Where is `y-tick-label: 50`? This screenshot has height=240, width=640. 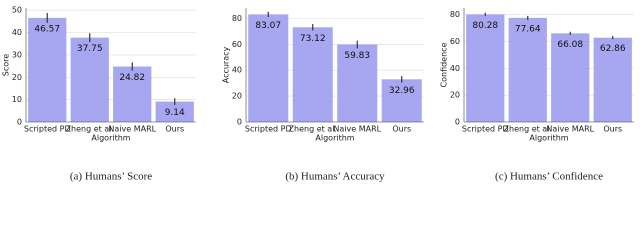 y-tick-label: 50 is located at coordinates (17, 10).